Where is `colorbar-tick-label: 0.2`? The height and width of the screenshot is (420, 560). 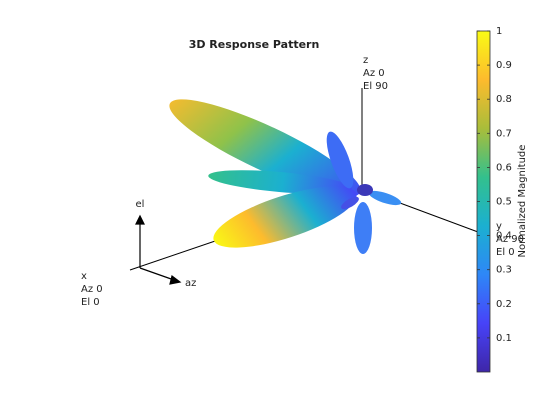
colorbar-tick-label: 0.2 is located at coordinates (504, 304).